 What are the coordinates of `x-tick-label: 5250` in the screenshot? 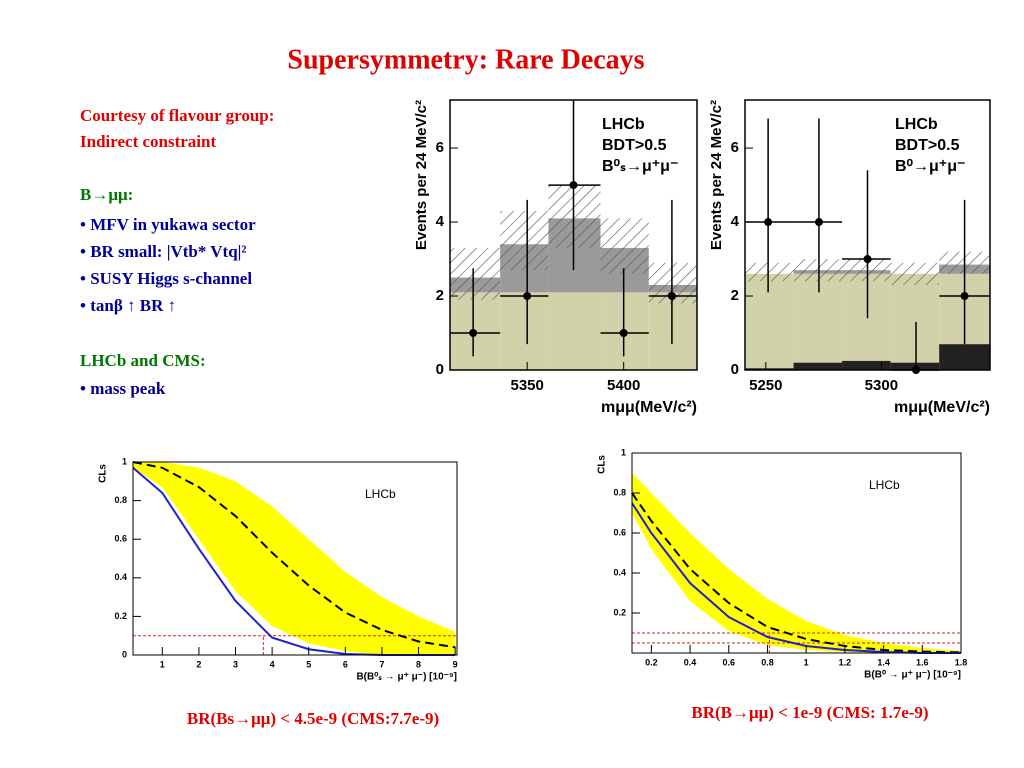 It's located at (765, 385).